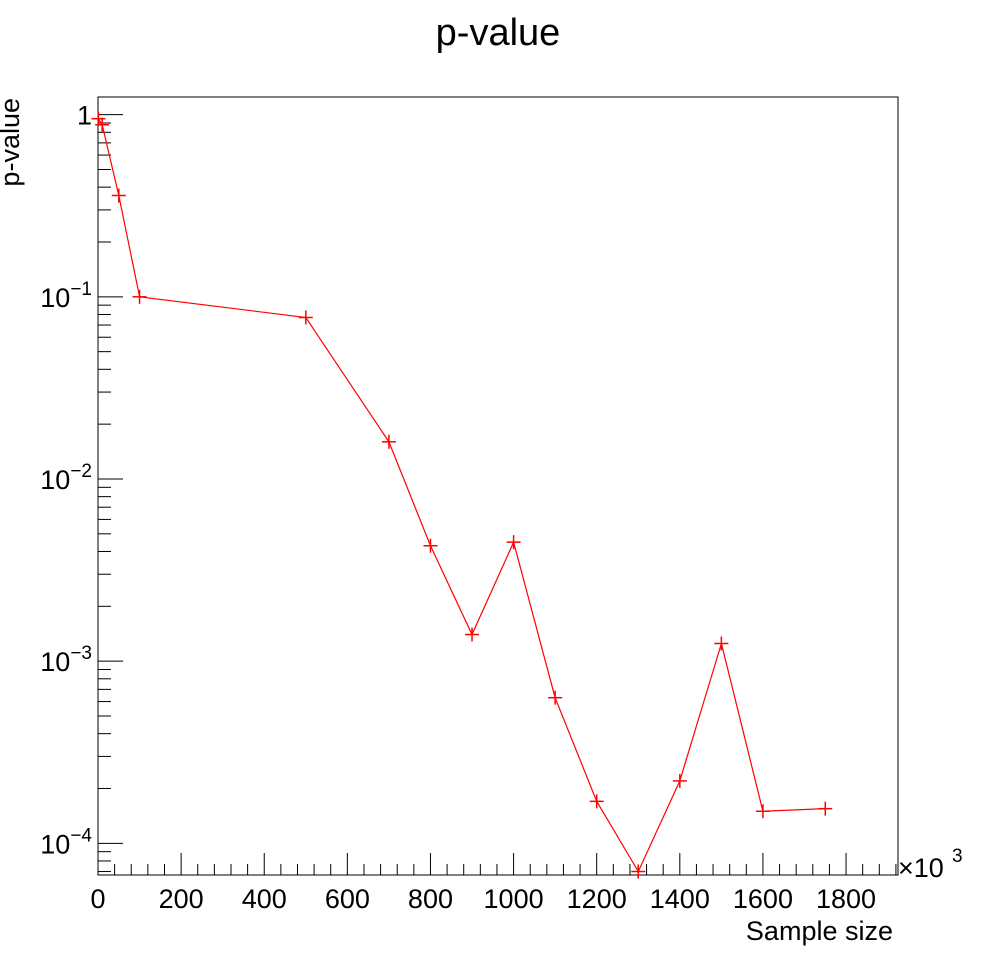 The image size is (998, 974). I want to click on y-tick-label: 10⁻⁴, so click(66, 842).